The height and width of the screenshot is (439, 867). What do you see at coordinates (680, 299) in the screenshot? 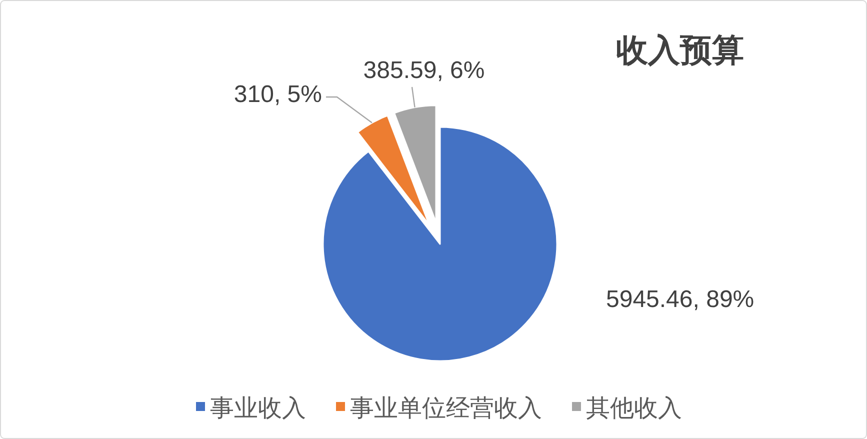
I see `data-label: 5945.46, 89%` at bounding box center [680, 299].